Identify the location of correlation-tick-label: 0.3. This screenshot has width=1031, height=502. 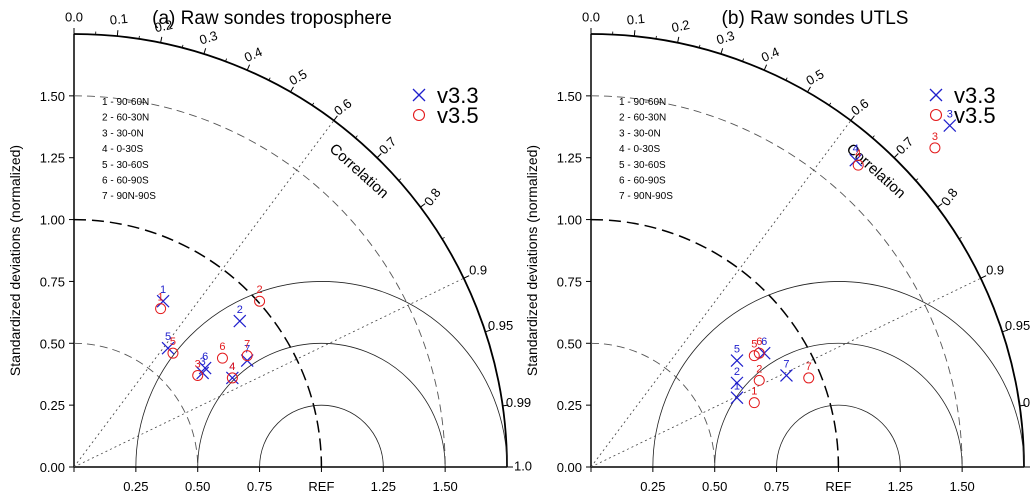
(209, 38).